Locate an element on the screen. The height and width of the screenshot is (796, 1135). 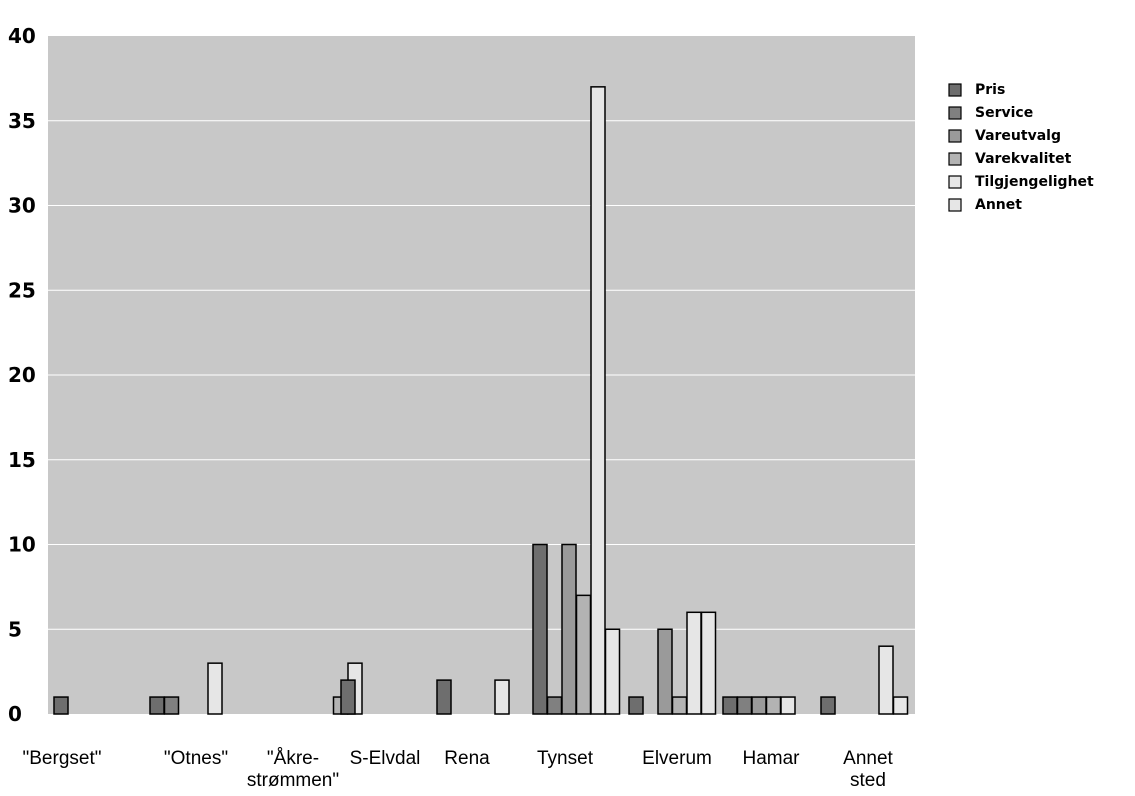
y-tick-label: 20 is located at coordinates (22, 375).